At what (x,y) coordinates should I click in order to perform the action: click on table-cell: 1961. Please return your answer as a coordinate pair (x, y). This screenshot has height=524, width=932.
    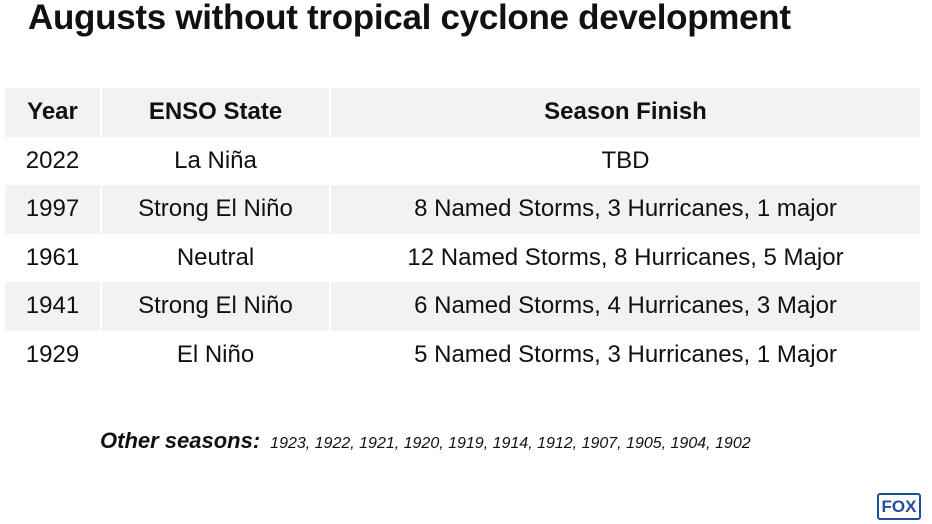
    Looking at the image, I should click on (53, 257).